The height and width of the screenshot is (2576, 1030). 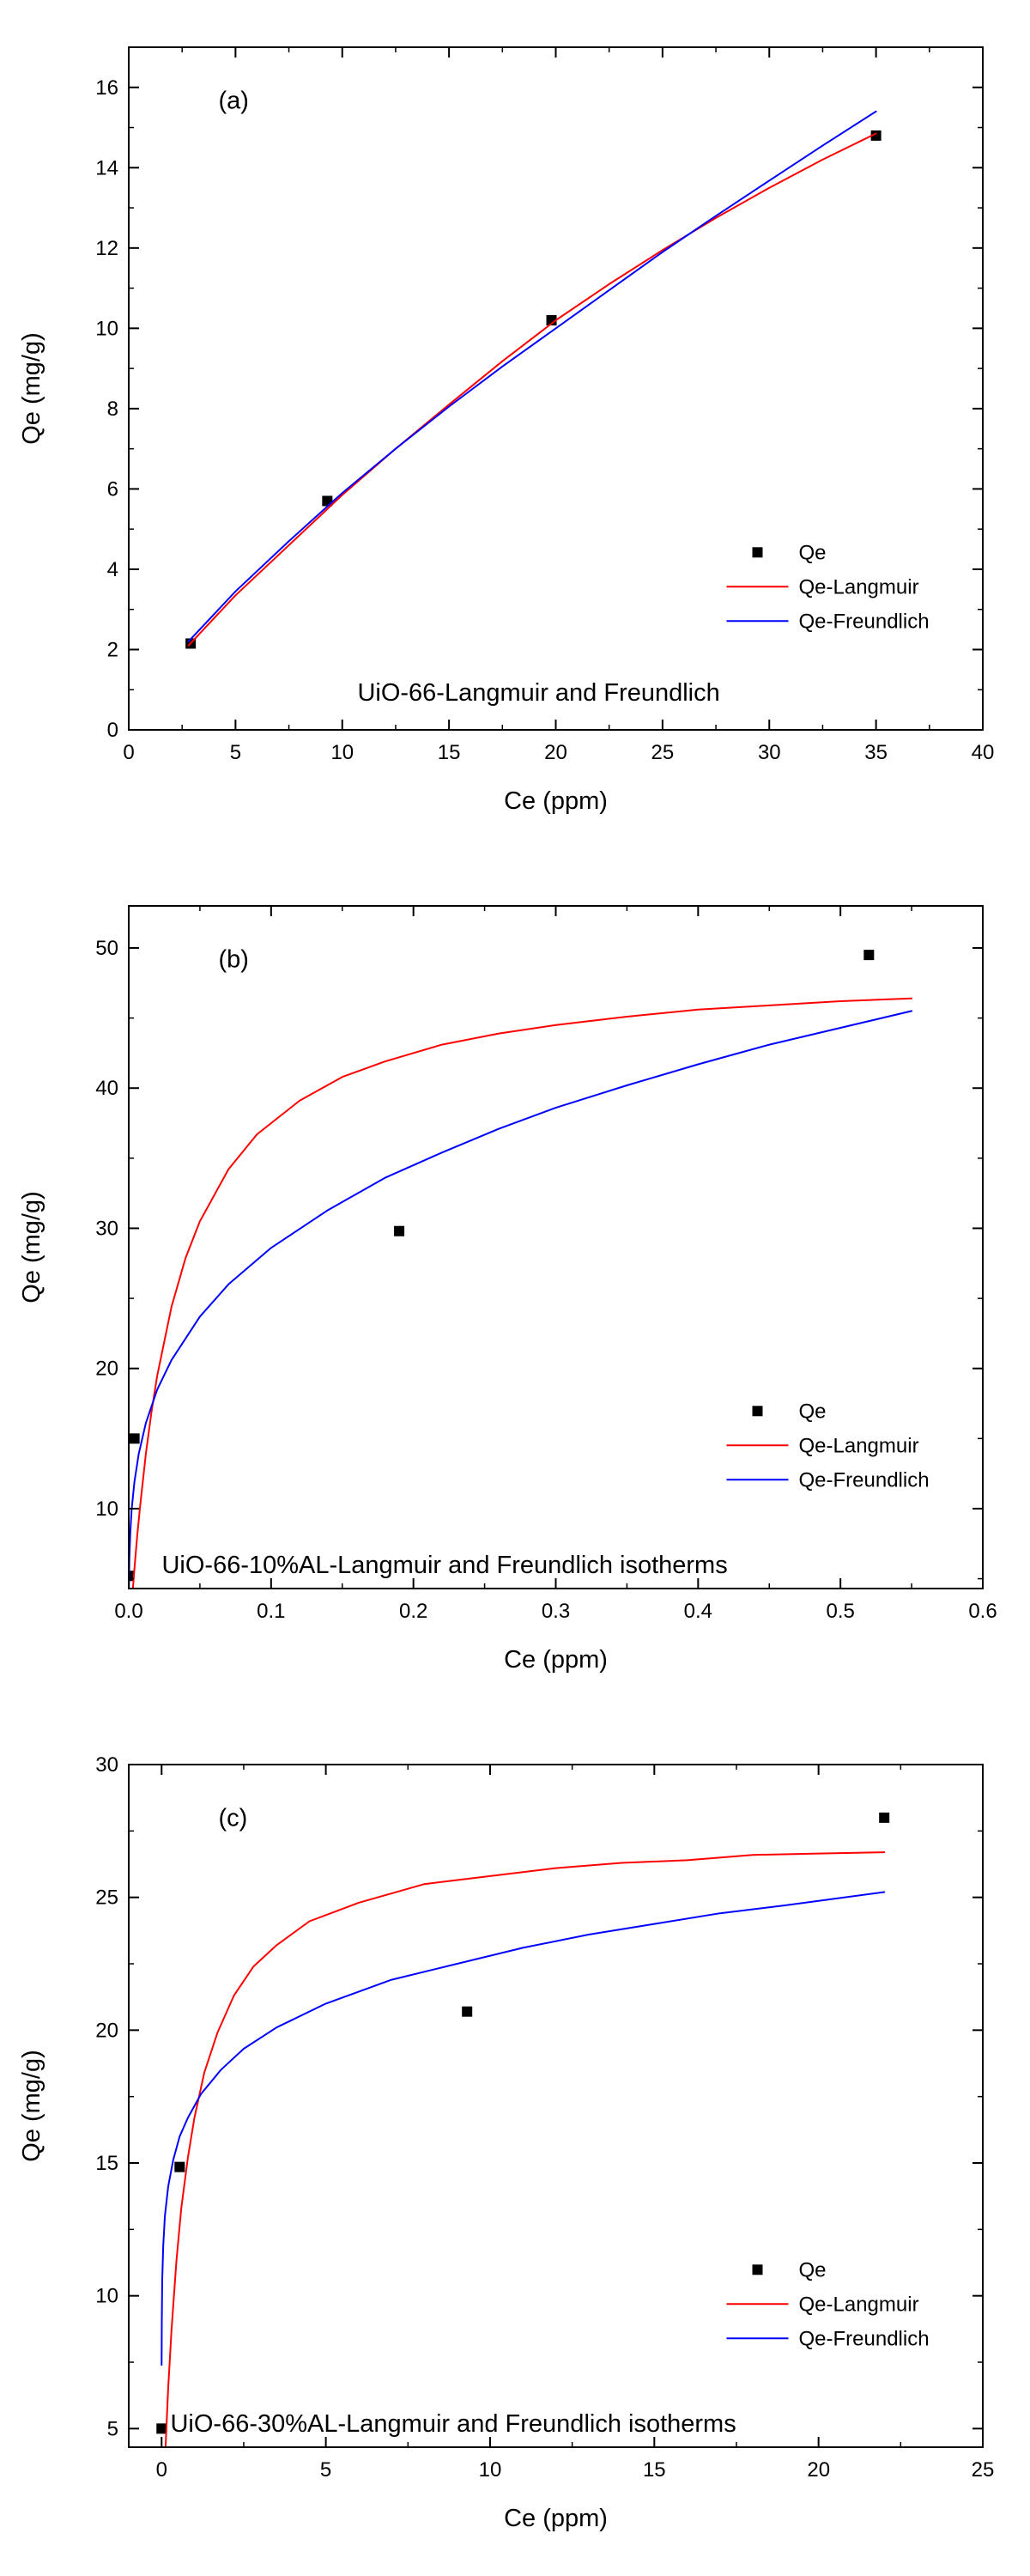 I want to click on panel-label: (c), so click(x=233, y=1819).